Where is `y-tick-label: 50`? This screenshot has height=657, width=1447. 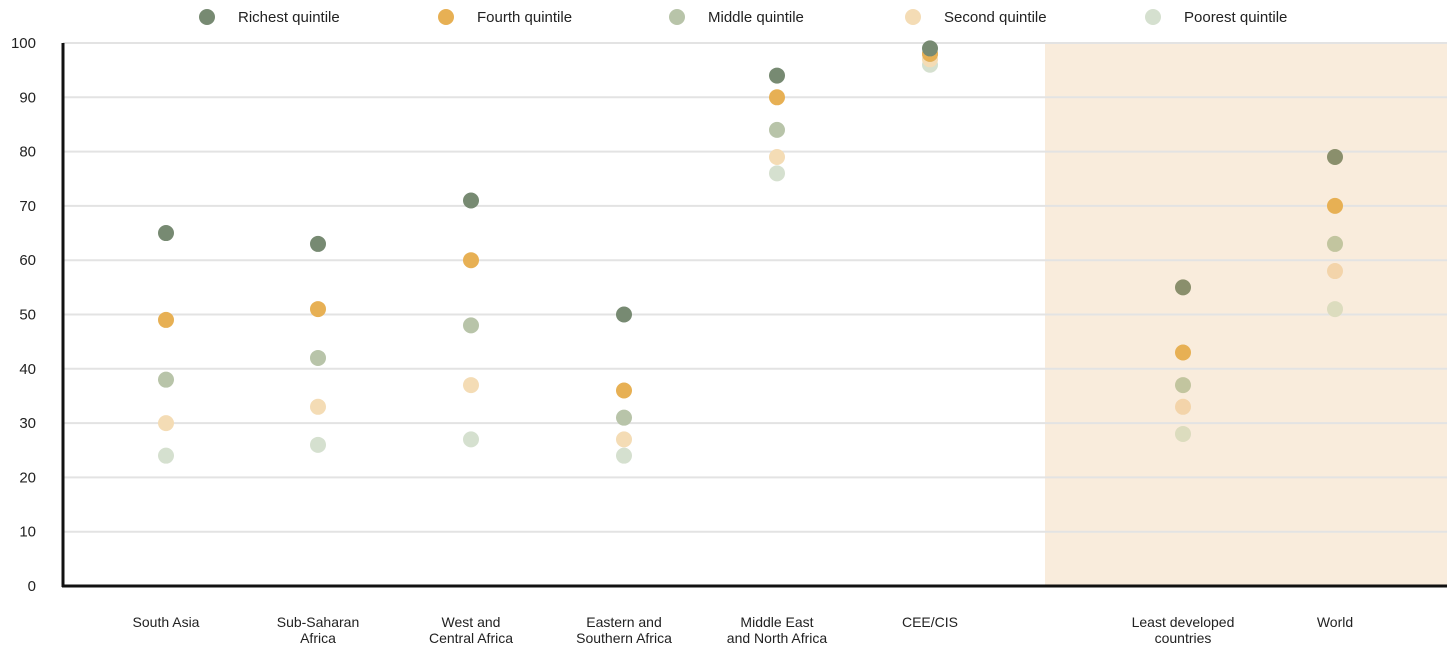
y-tick-label: 50 is located at coordinates (27, 315).